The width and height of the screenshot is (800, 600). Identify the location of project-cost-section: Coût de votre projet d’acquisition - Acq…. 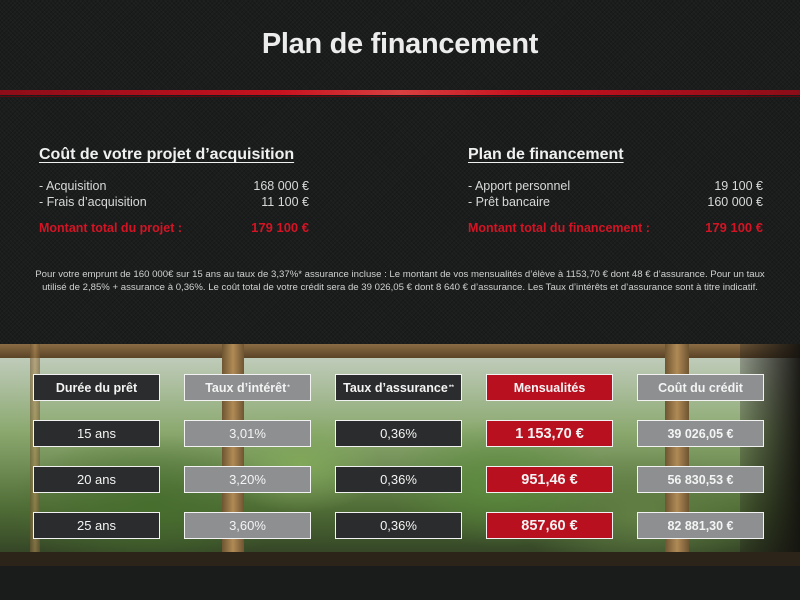
(174, 191).